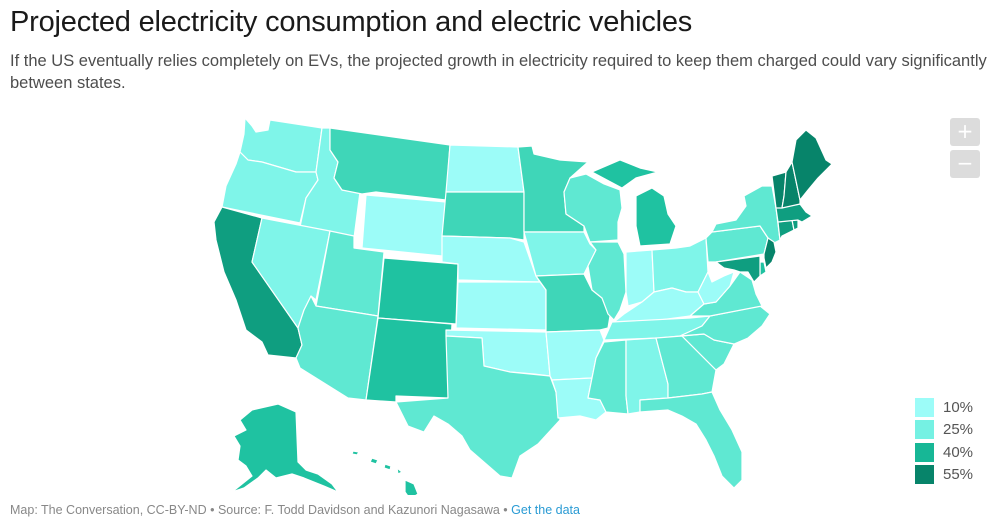 The image size is (1000, 527). I want to click on legend-item: 55%, so click(944, 475).